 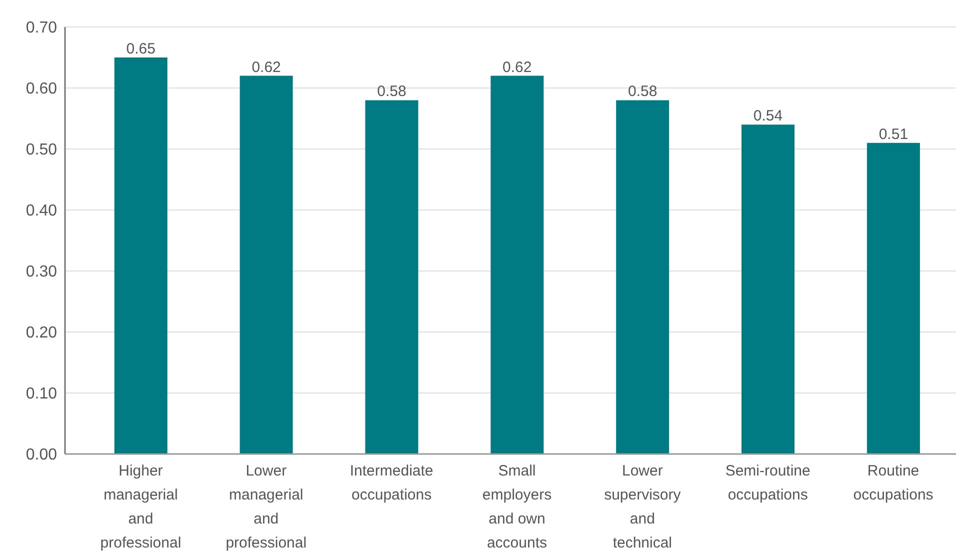 I want to click on y-tick-label: 0.40, so click(x=42, y=211).